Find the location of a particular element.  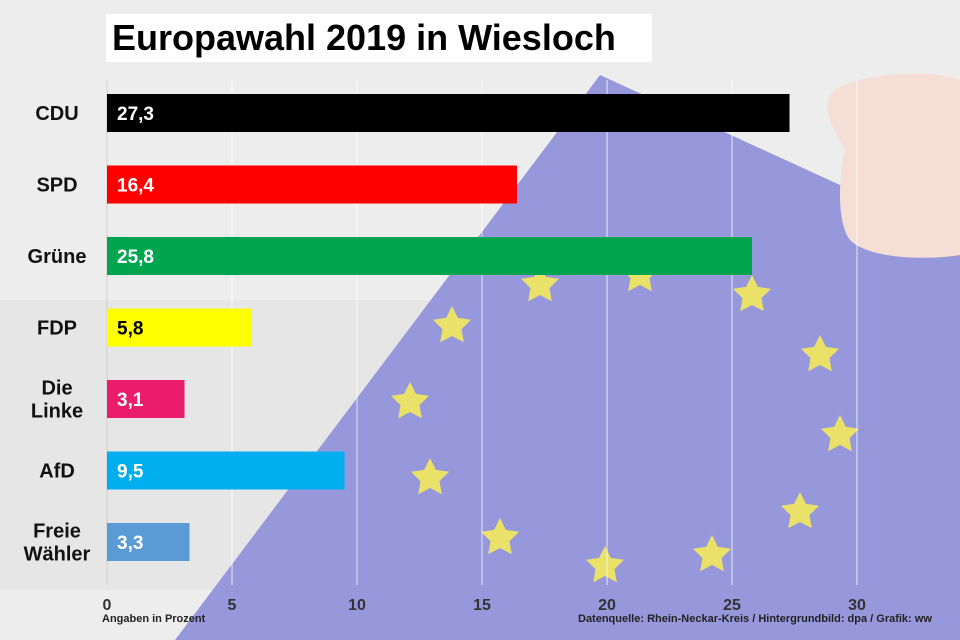

x-tick-label: 15 is located at coordinates (482, 605).